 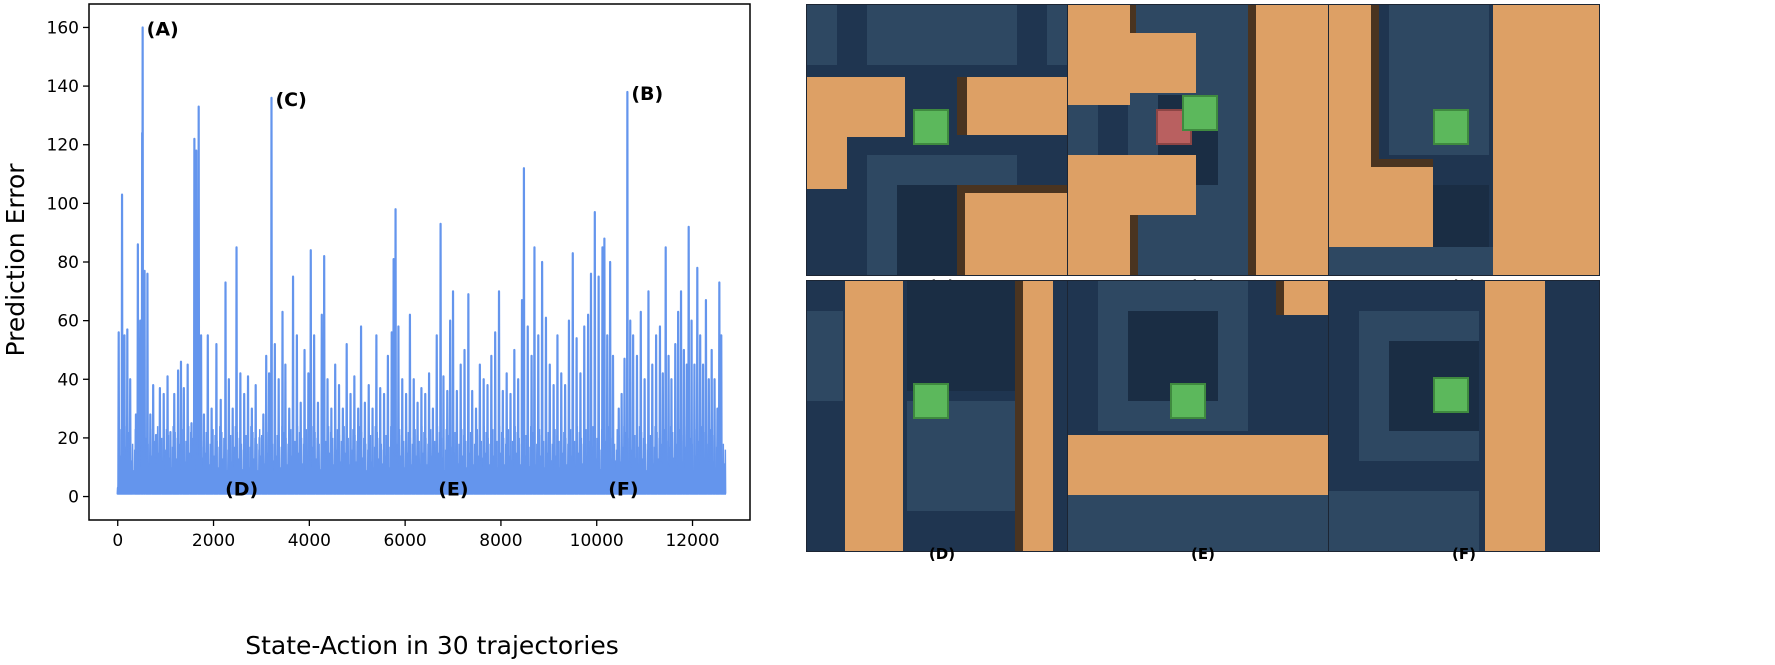 What do you see at coordinates (309, 541) in the screenshot?
I see `x-tick-label: 4000` at bounding box center [309, 541].